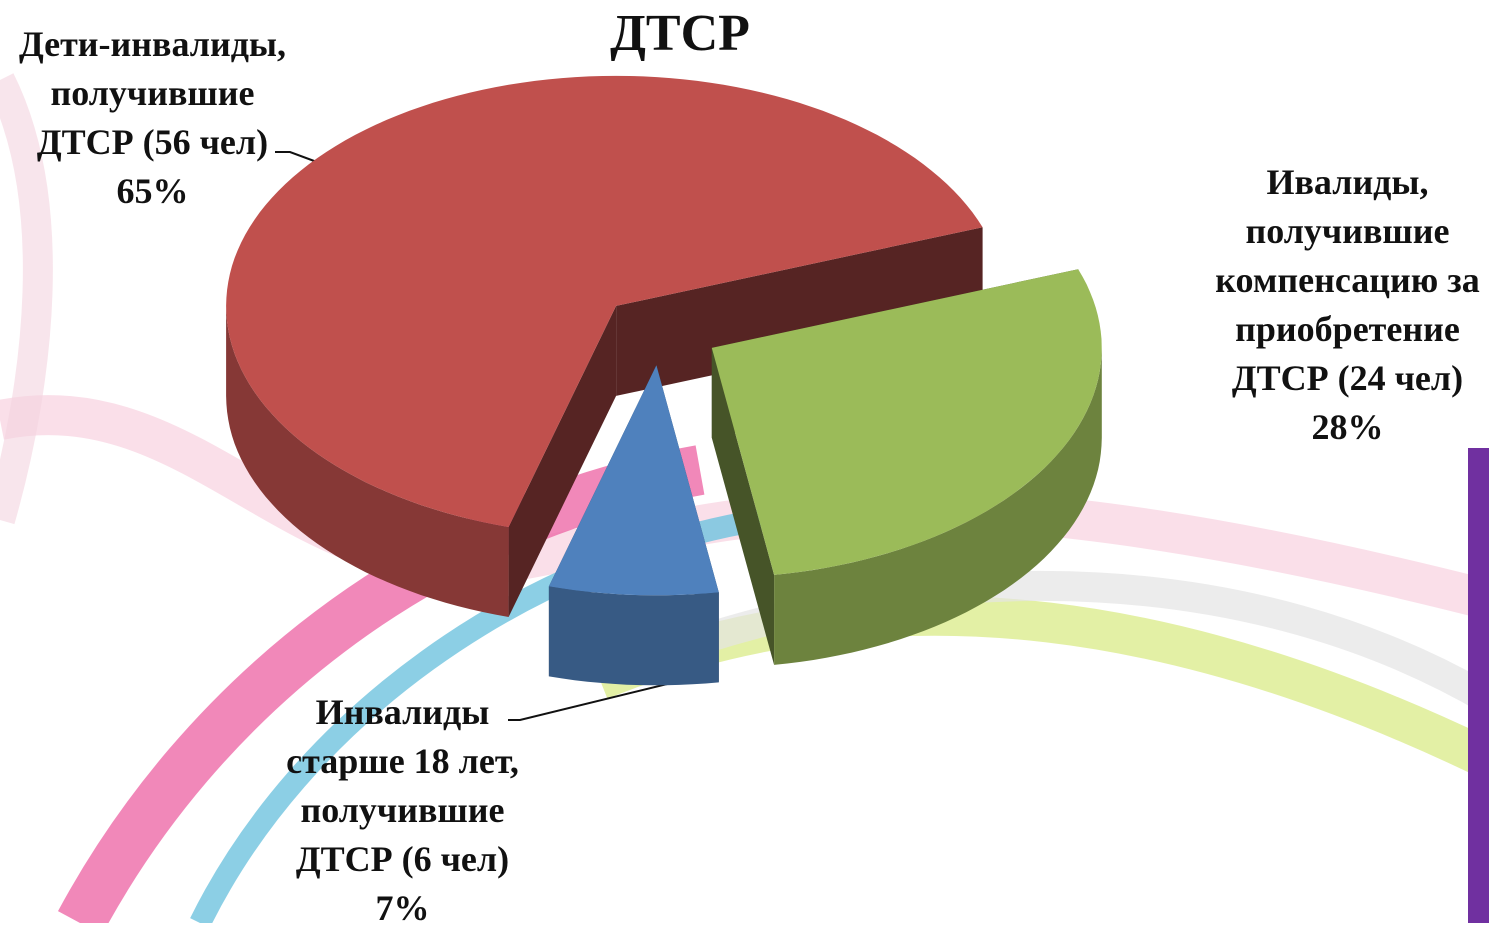 The width and height of the screenshot is (1489, 933). What do you see at coordinates (402, 908) in the screenshot?
I see `value-label: 7%` at bounding box center [402, 908].